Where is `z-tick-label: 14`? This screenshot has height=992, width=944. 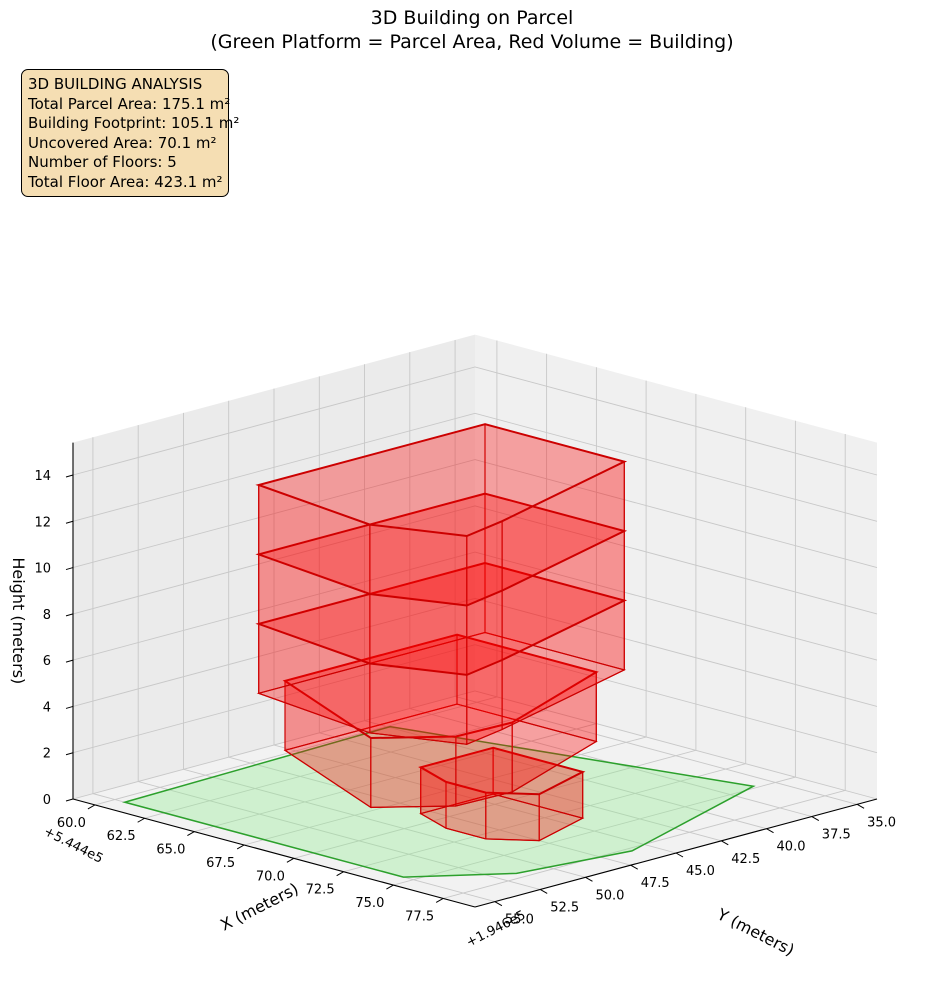 z-tick-label: 14 is located at coordinates (42, 476).